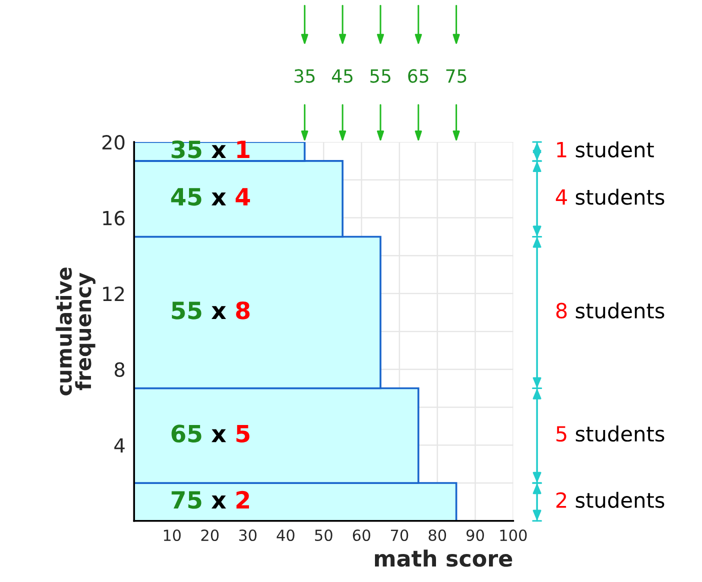 This screenshot has width=702, height=582. What do you see at coordinates (342, 76) in the screenshot?
I see `text: 45` at bounding box center [342, 76].